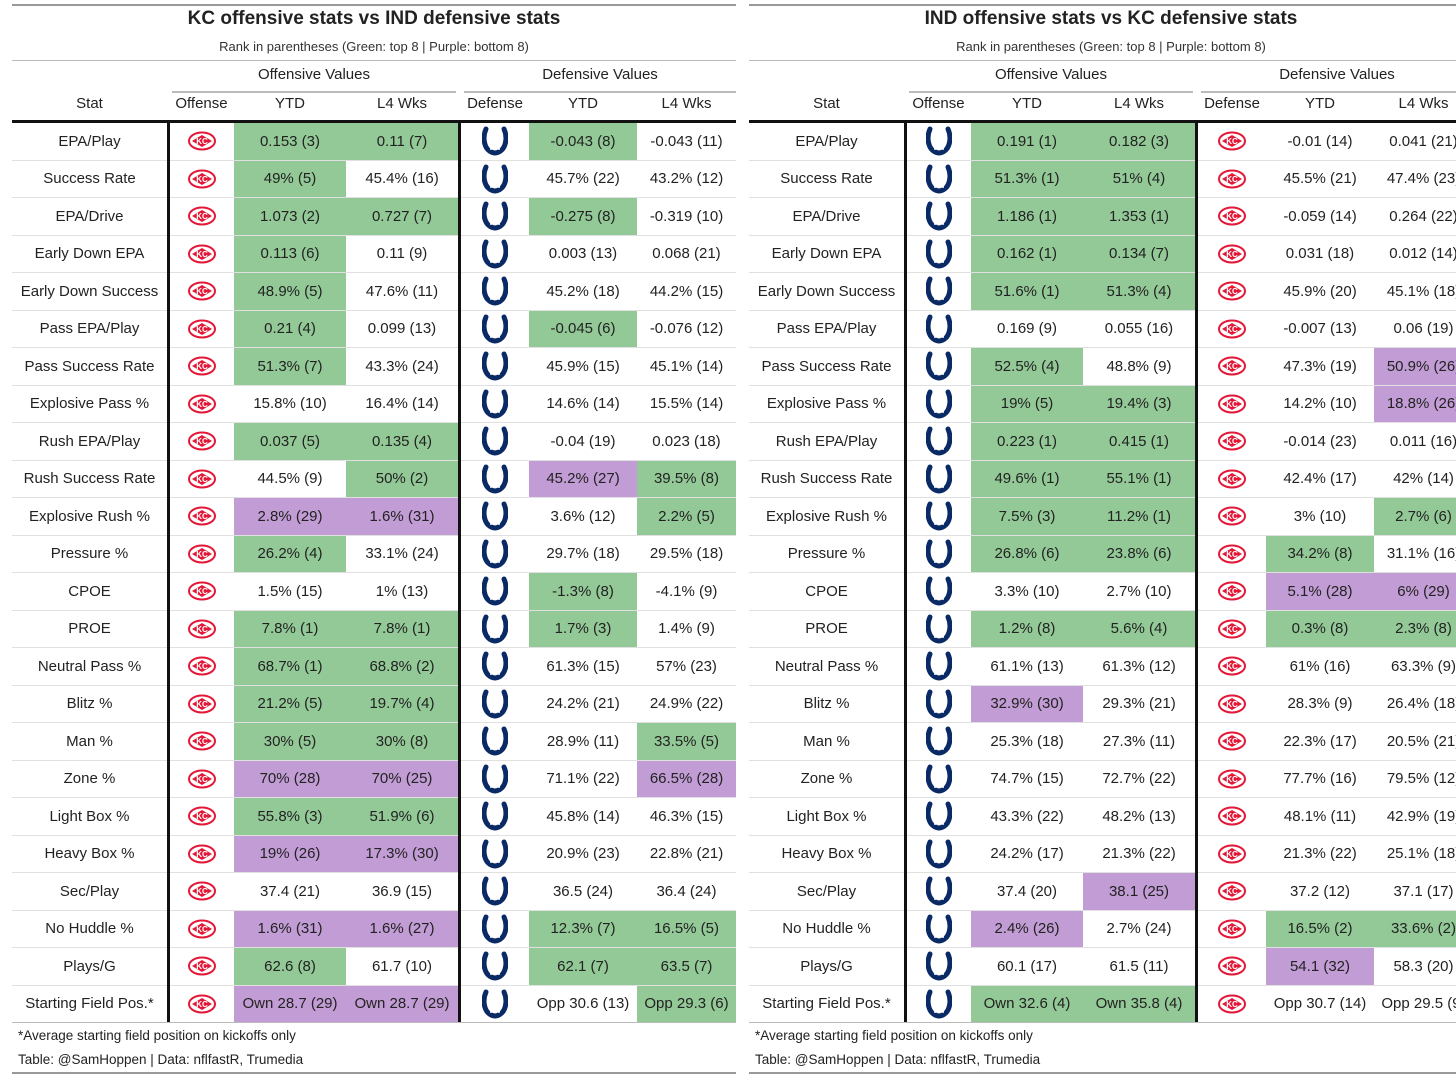 The image size is (1456, 1078). I want to click on def-l4-value: 1.4% (9), so click(686, 629).